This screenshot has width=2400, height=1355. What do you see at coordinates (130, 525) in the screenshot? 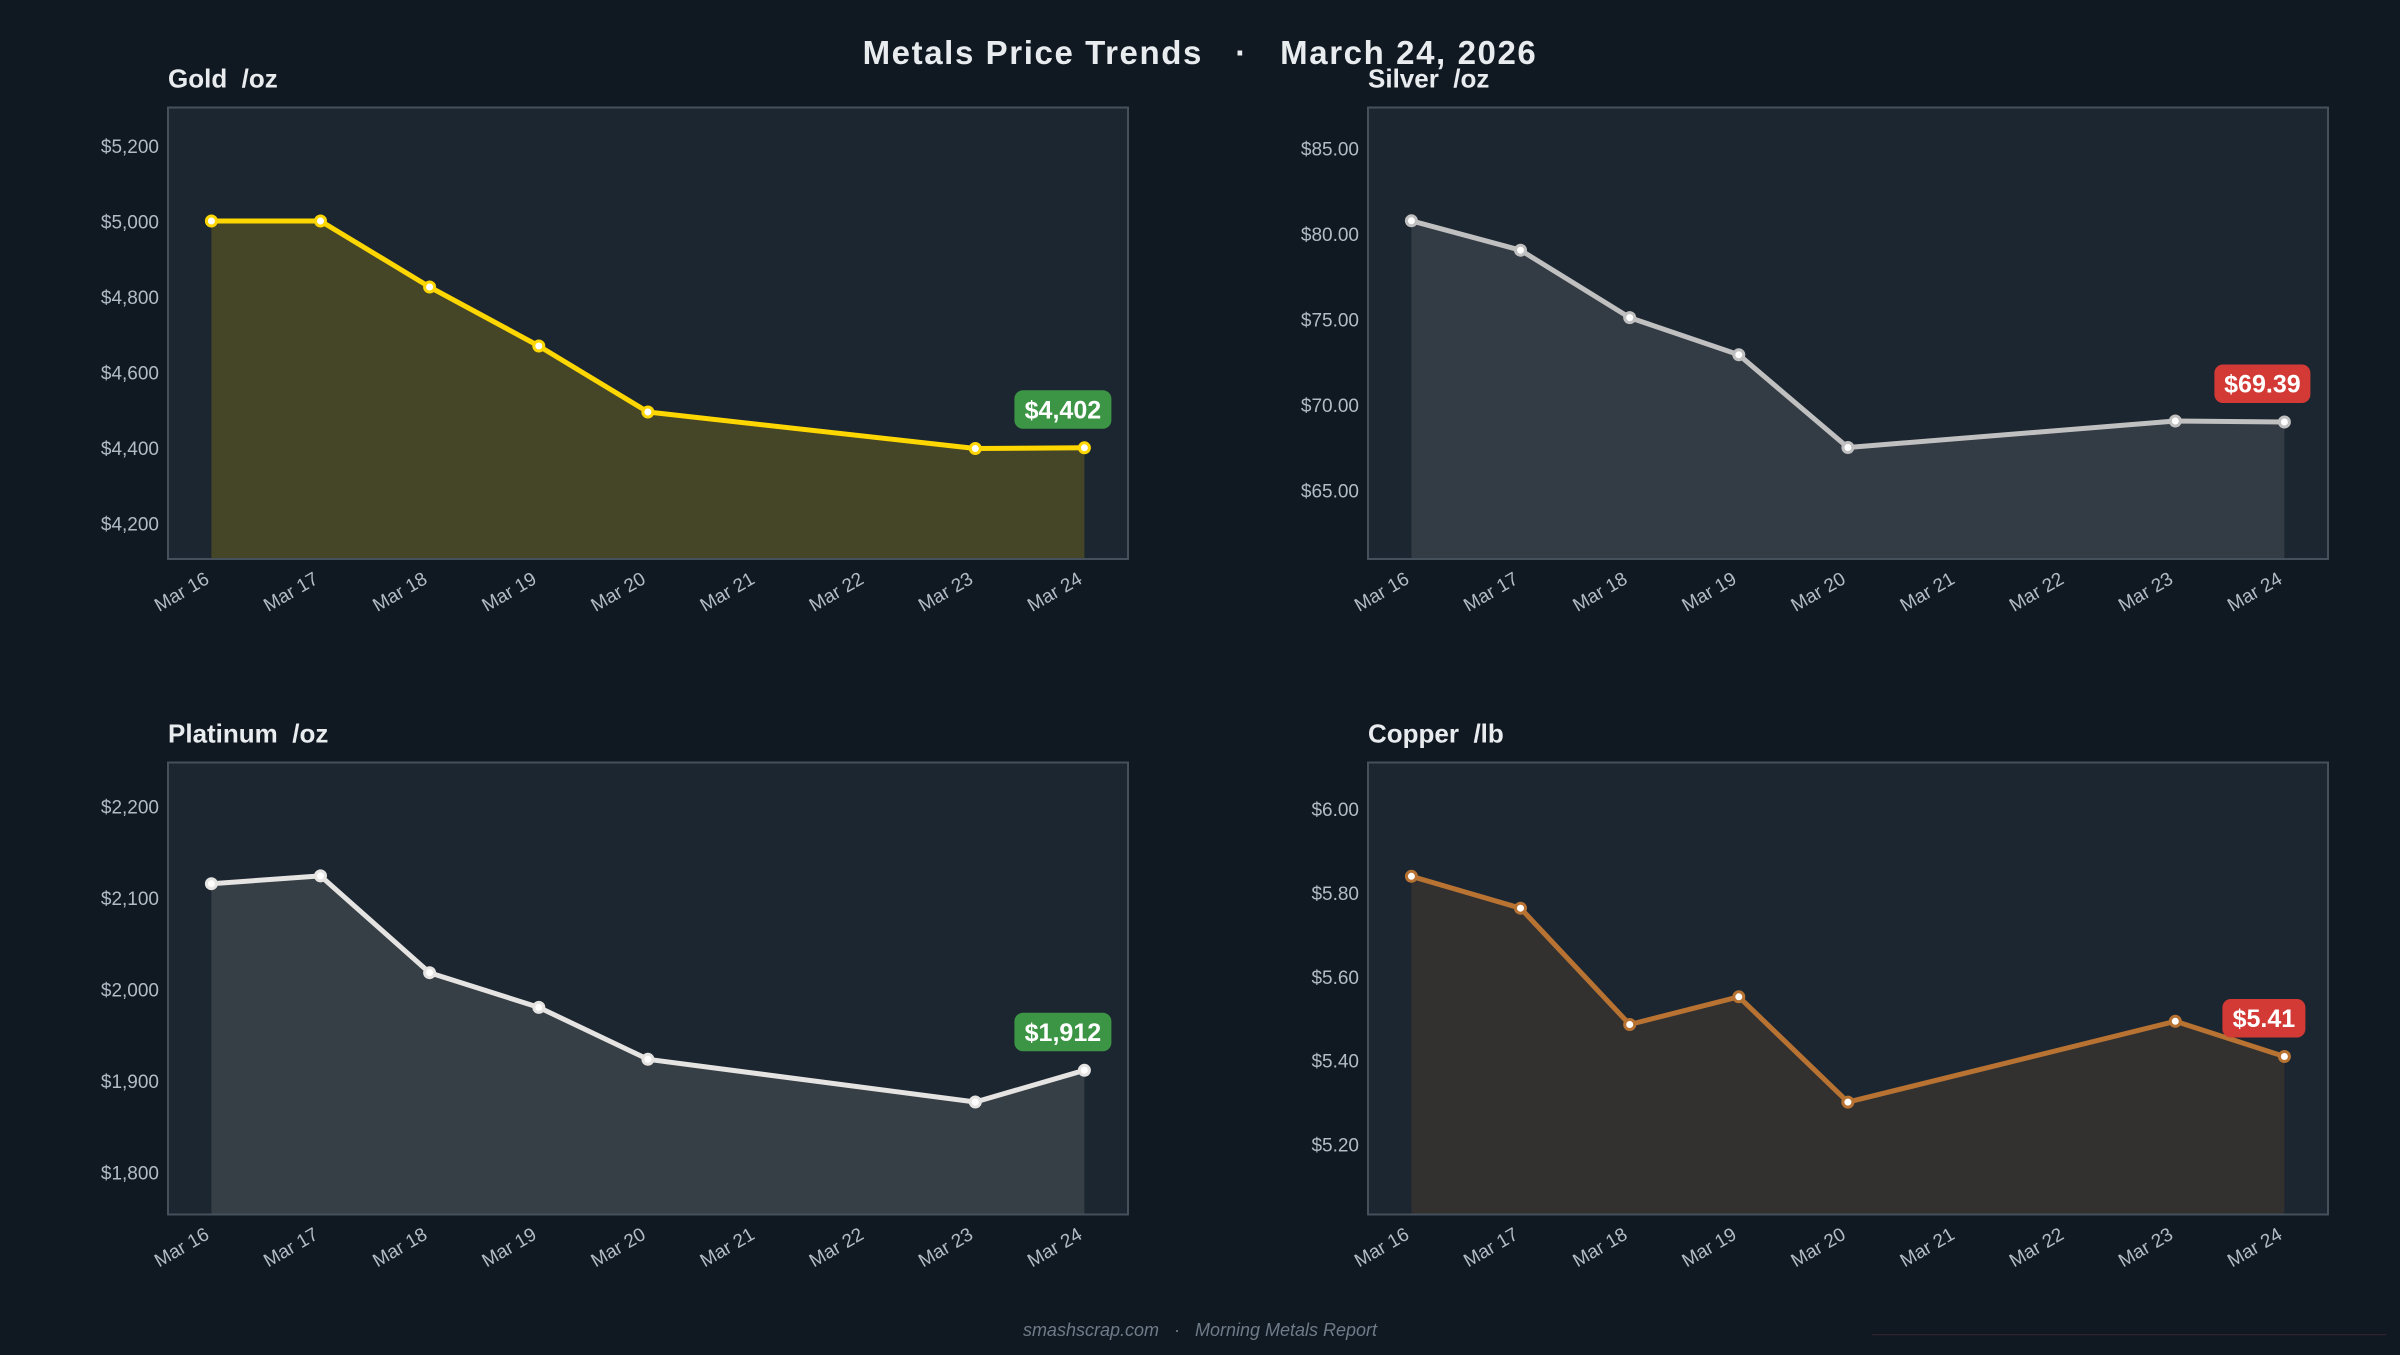
I see `svg-text: $4,200` at bounding box center [130, 525].